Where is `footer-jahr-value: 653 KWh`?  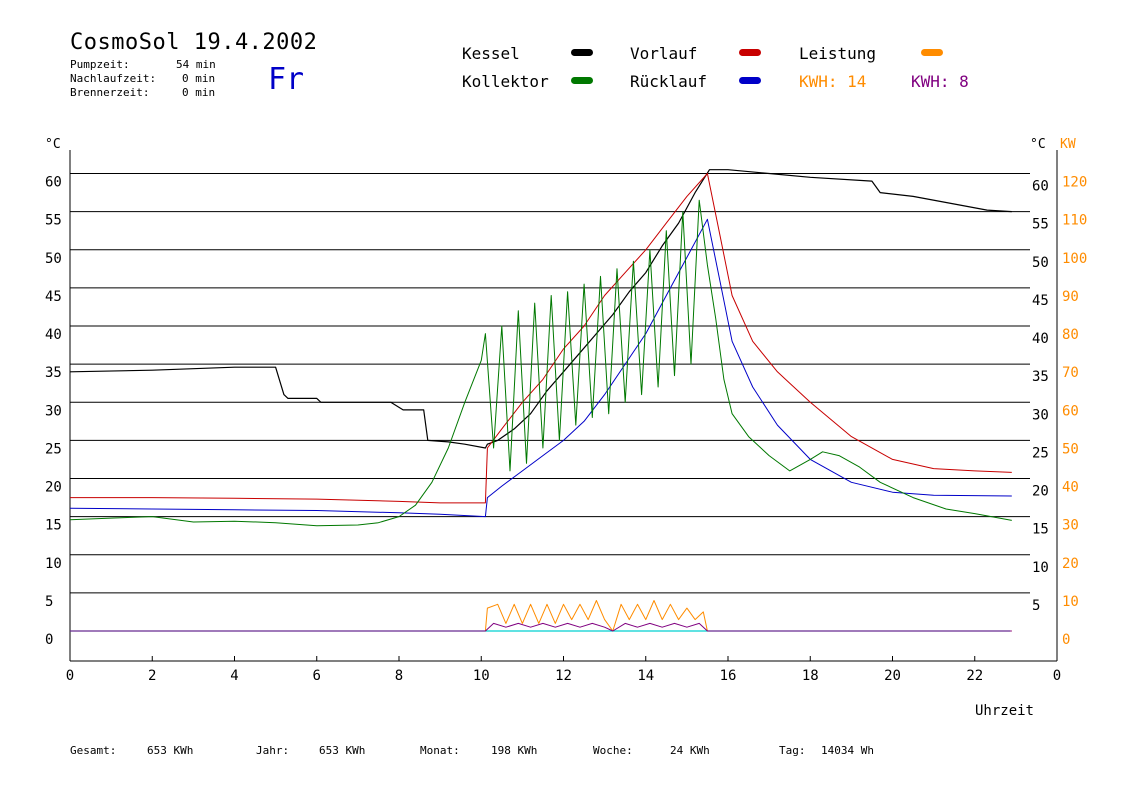 footer-jahr-value: 653 KWh is located at coordinates (342, 750).